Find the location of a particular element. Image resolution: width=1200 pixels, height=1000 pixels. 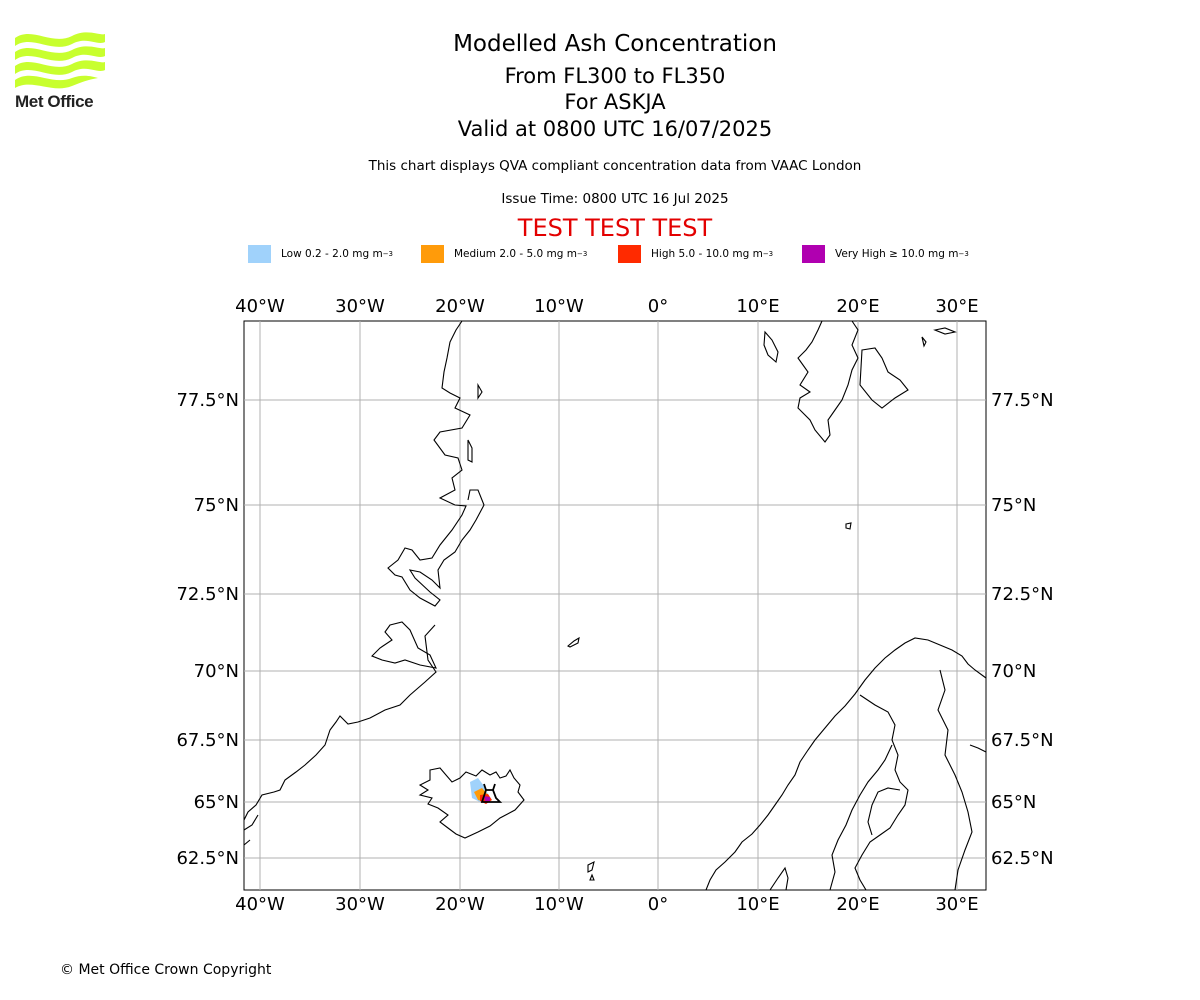

legend-item-high: High 5.0 - 10.0 mg m −3 is located at coordinates (695, 254).